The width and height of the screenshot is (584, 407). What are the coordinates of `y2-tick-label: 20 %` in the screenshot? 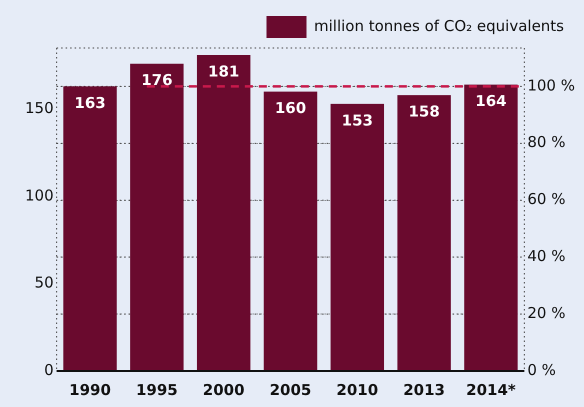 It's located at (546, 313).